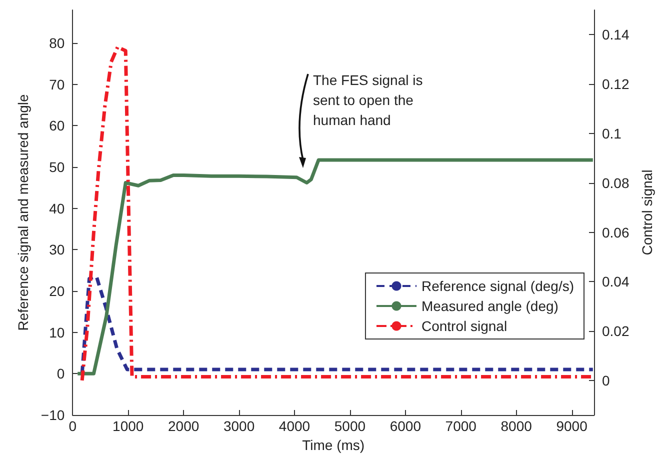  What do you see at coordinates (616, 331) in the screenshot?
I see `y2-tick-label: 0.02` at bounding box center [616, 331].